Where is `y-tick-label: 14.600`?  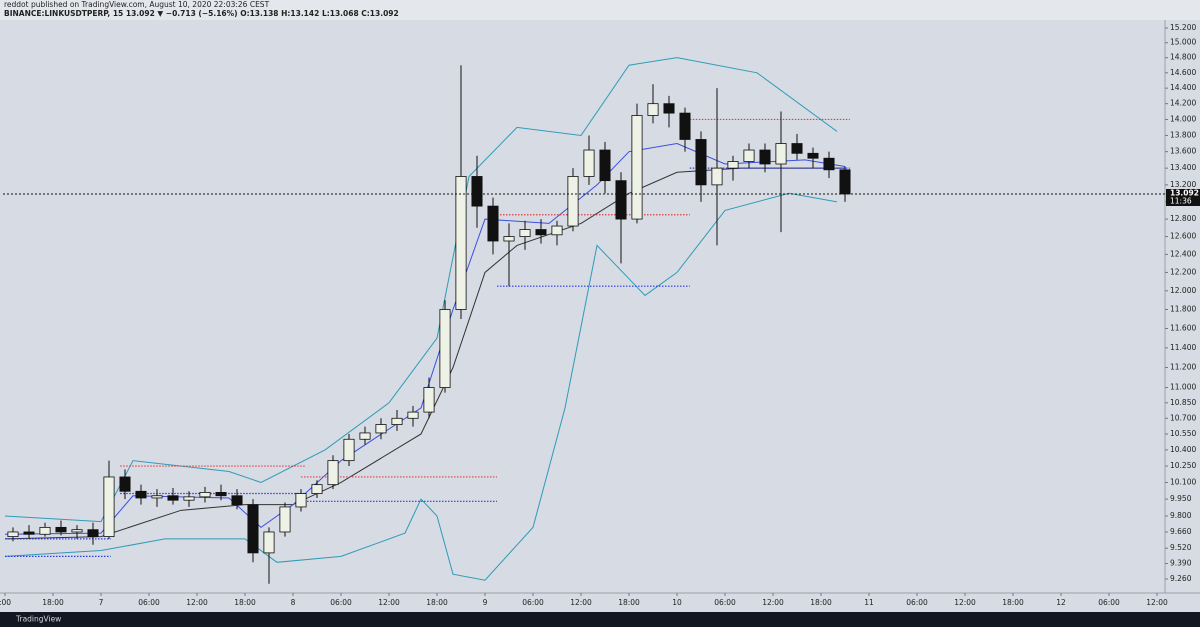
y-tick-label: 14.600 is located at coordinates (1183, 72).